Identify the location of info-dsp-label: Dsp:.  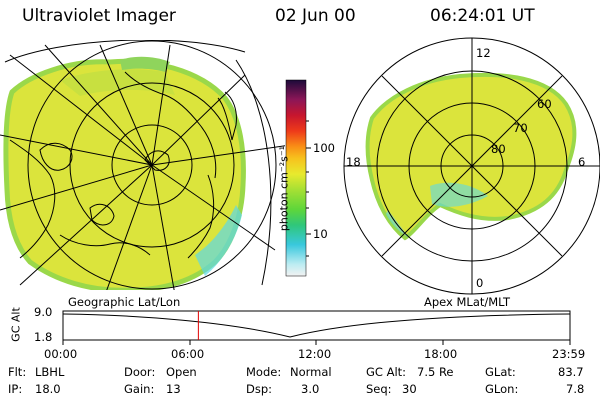
(259, 389).